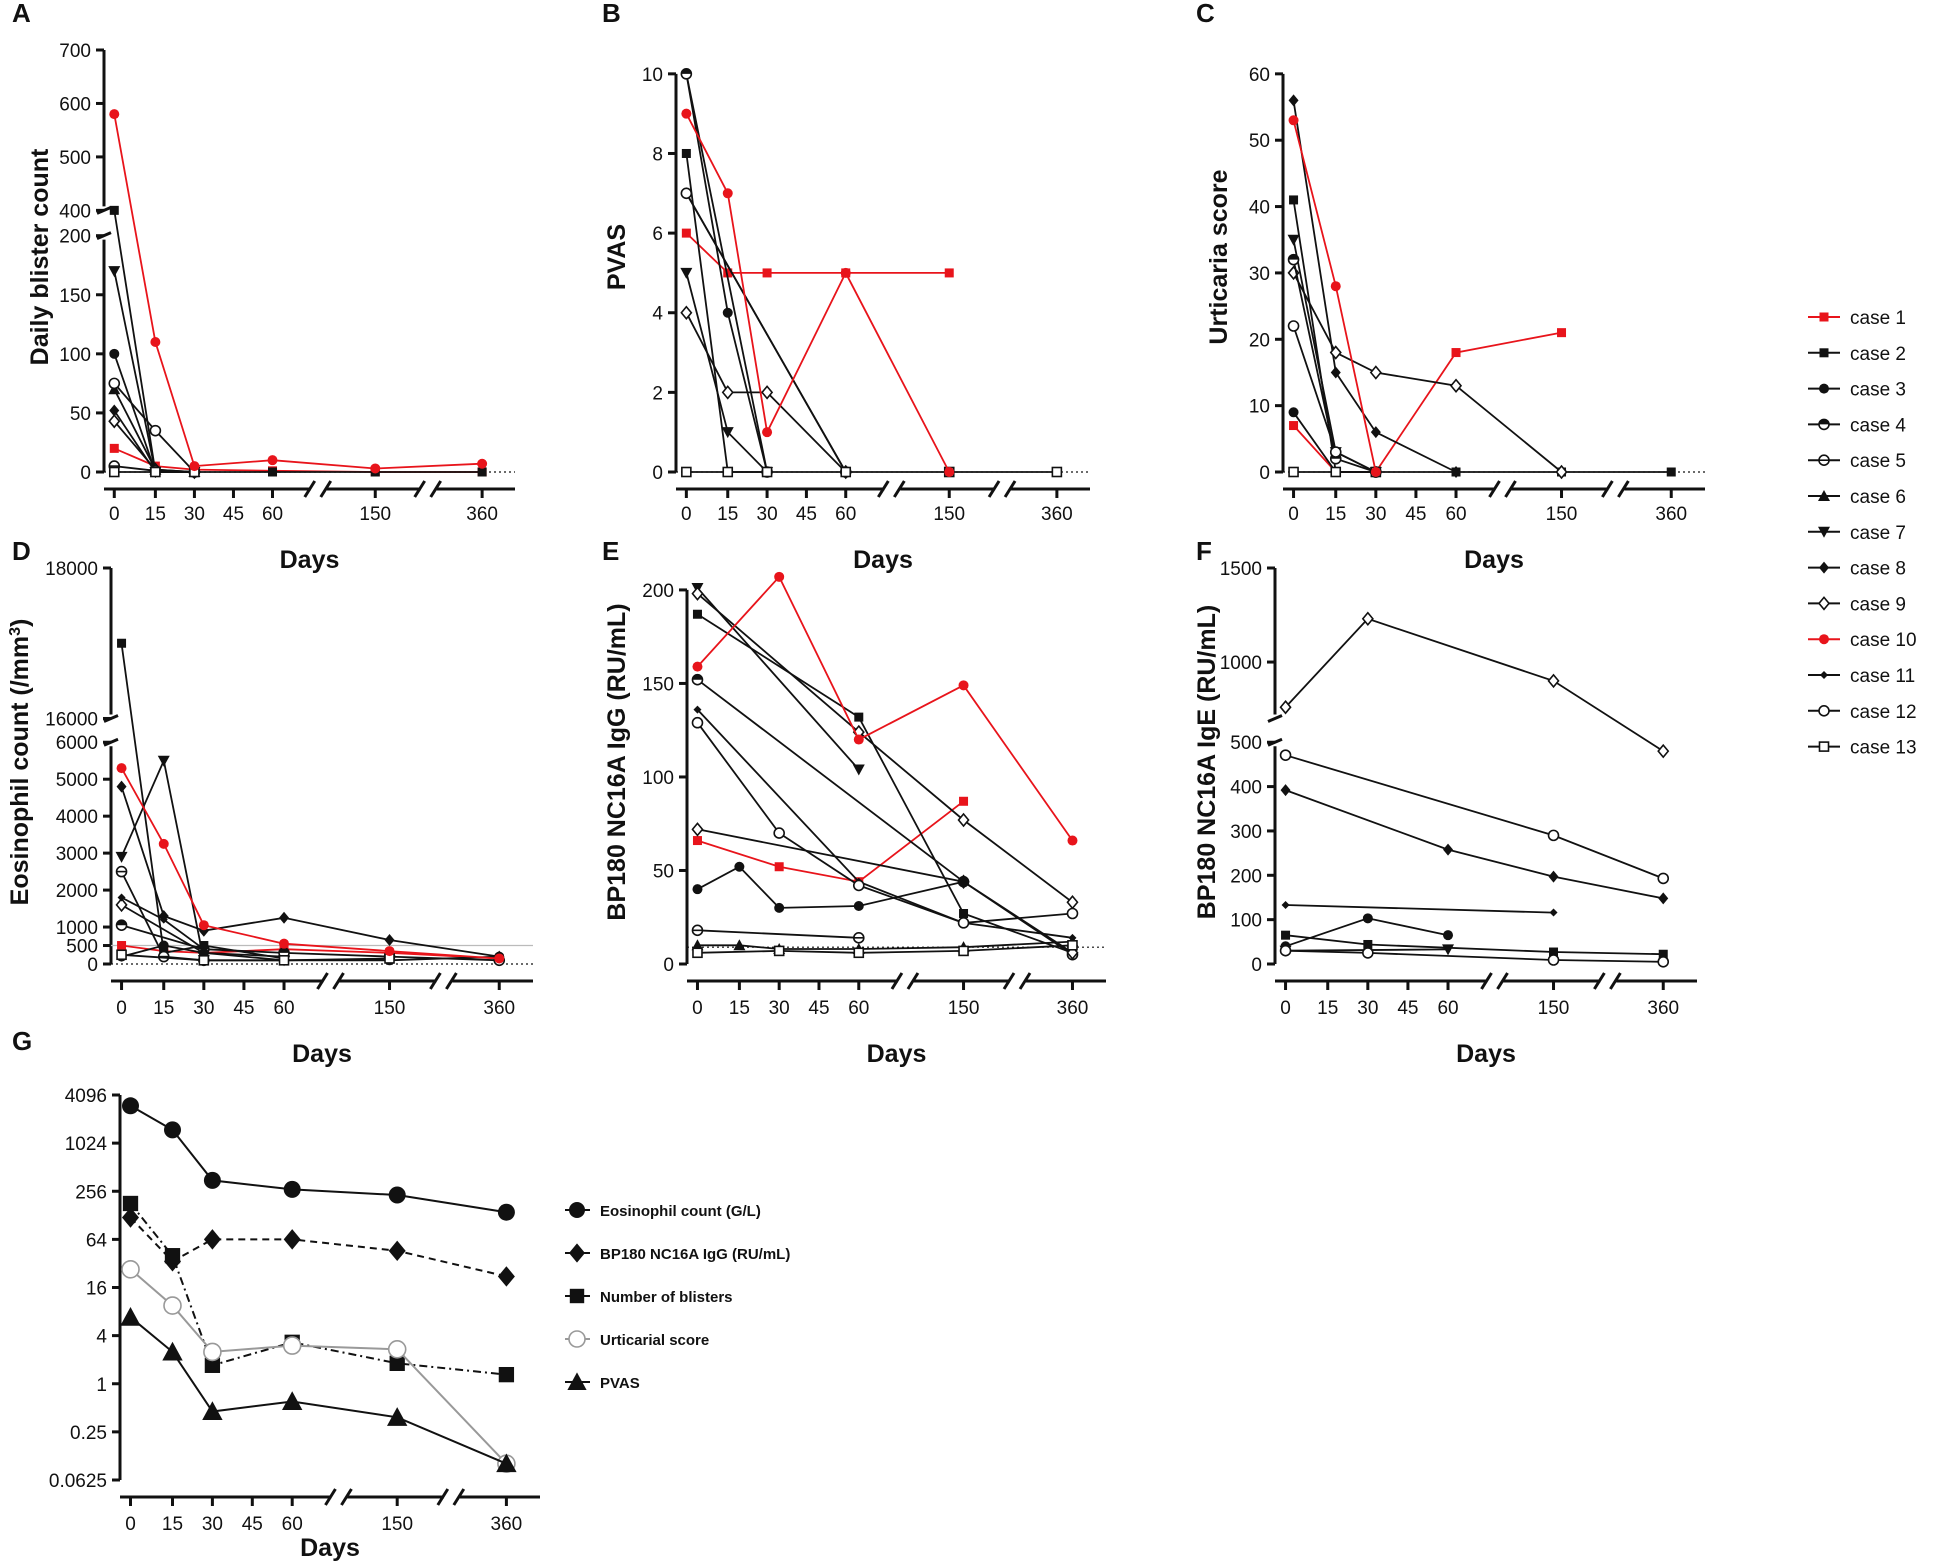 The width and height of the screenshot is (1946, 1566). What do you see at coordinates (663, 871) in the screenshot?
I see `y-tick-label: 50` at bounding box center [663, 871].